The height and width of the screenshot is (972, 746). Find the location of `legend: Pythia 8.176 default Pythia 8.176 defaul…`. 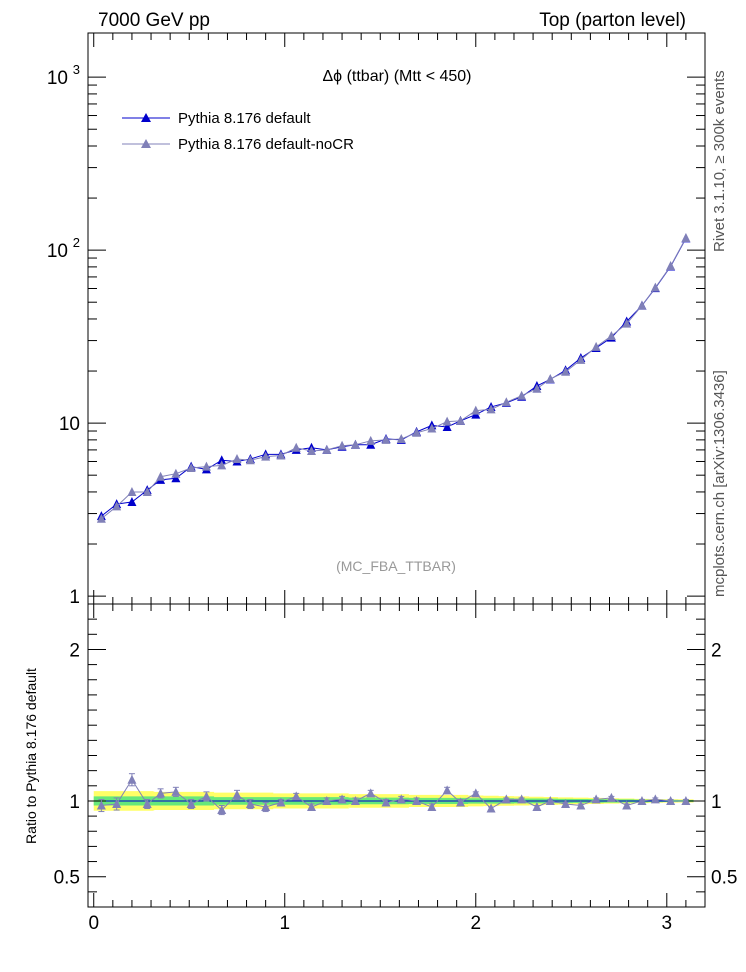

legend: Pythia 8.176 default Pythia 8.176 defaul… is located at coordinates (238, 131).